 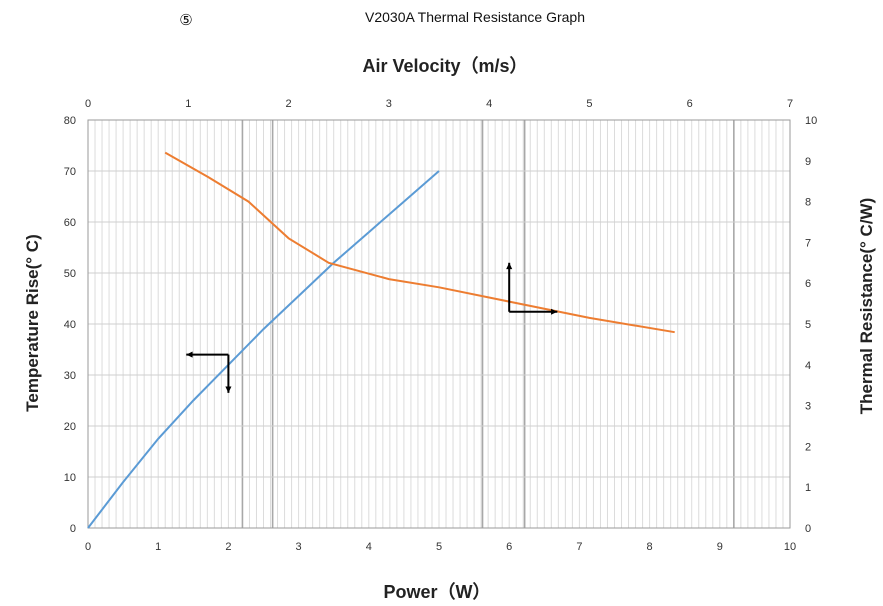 I want to click on top-axis-tick-label: 7, so click(x=790, y=104).